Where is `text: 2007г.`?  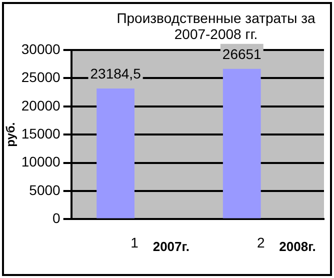 text: 2007г. is located at coordinates (171, 246).